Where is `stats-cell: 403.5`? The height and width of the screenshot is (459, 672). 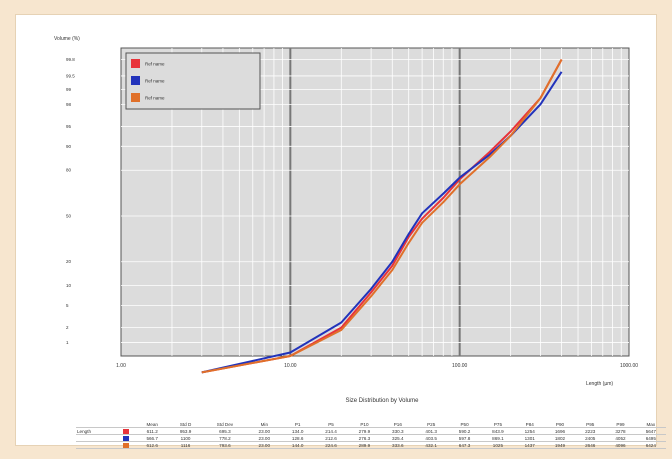 stats-cell: 403.5 is located at coordinates (431, 438).